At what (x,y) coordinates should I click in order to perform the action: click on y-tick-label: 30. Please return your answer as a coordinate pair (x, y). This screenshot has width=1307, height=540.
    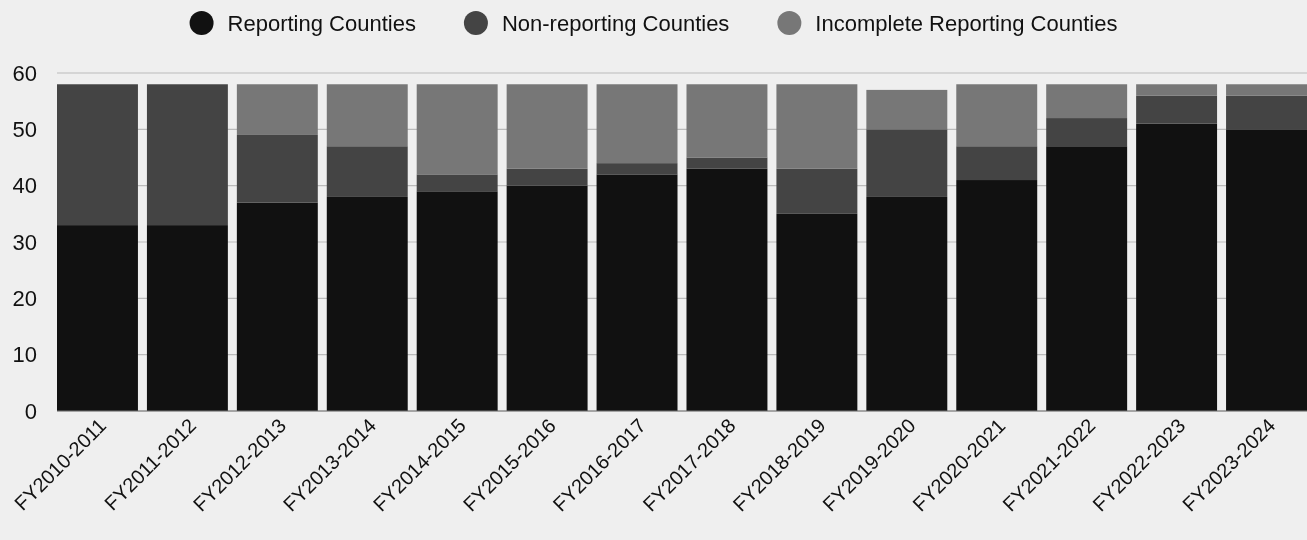
    Looking at the image, I should click on (24, 242).